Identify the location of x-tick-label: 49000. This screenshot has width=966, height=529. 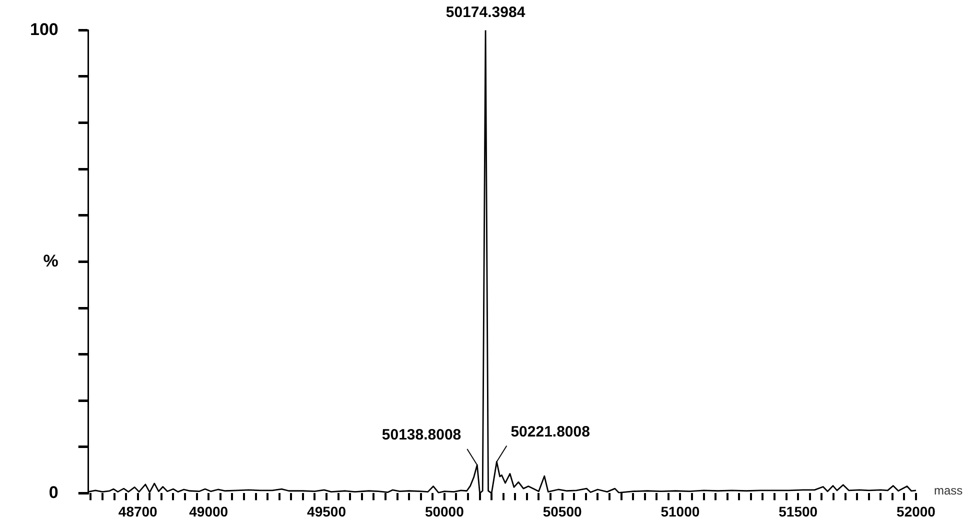
(208, 511).